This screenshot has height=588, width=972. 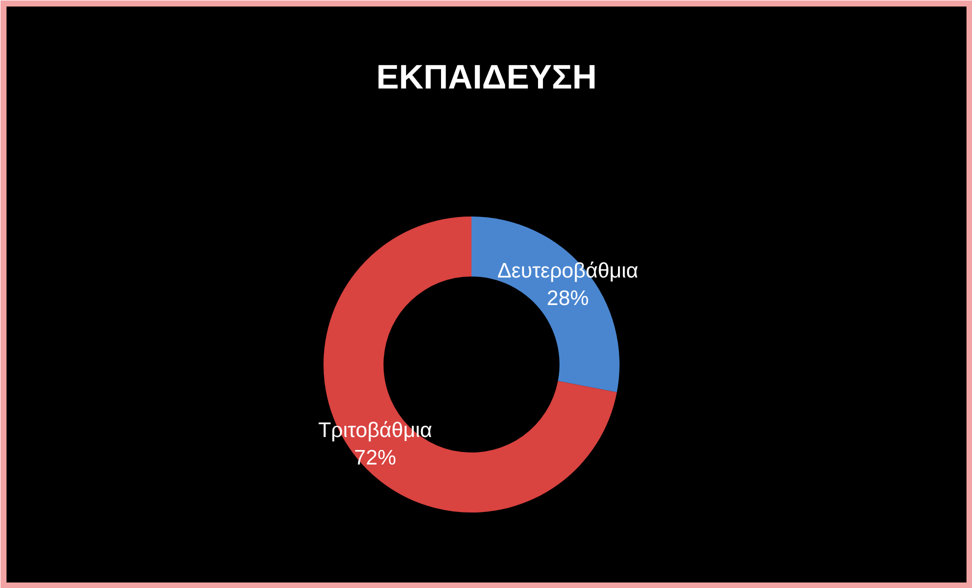 I want to click on data-label: 72%, so click(x=375, y=458).